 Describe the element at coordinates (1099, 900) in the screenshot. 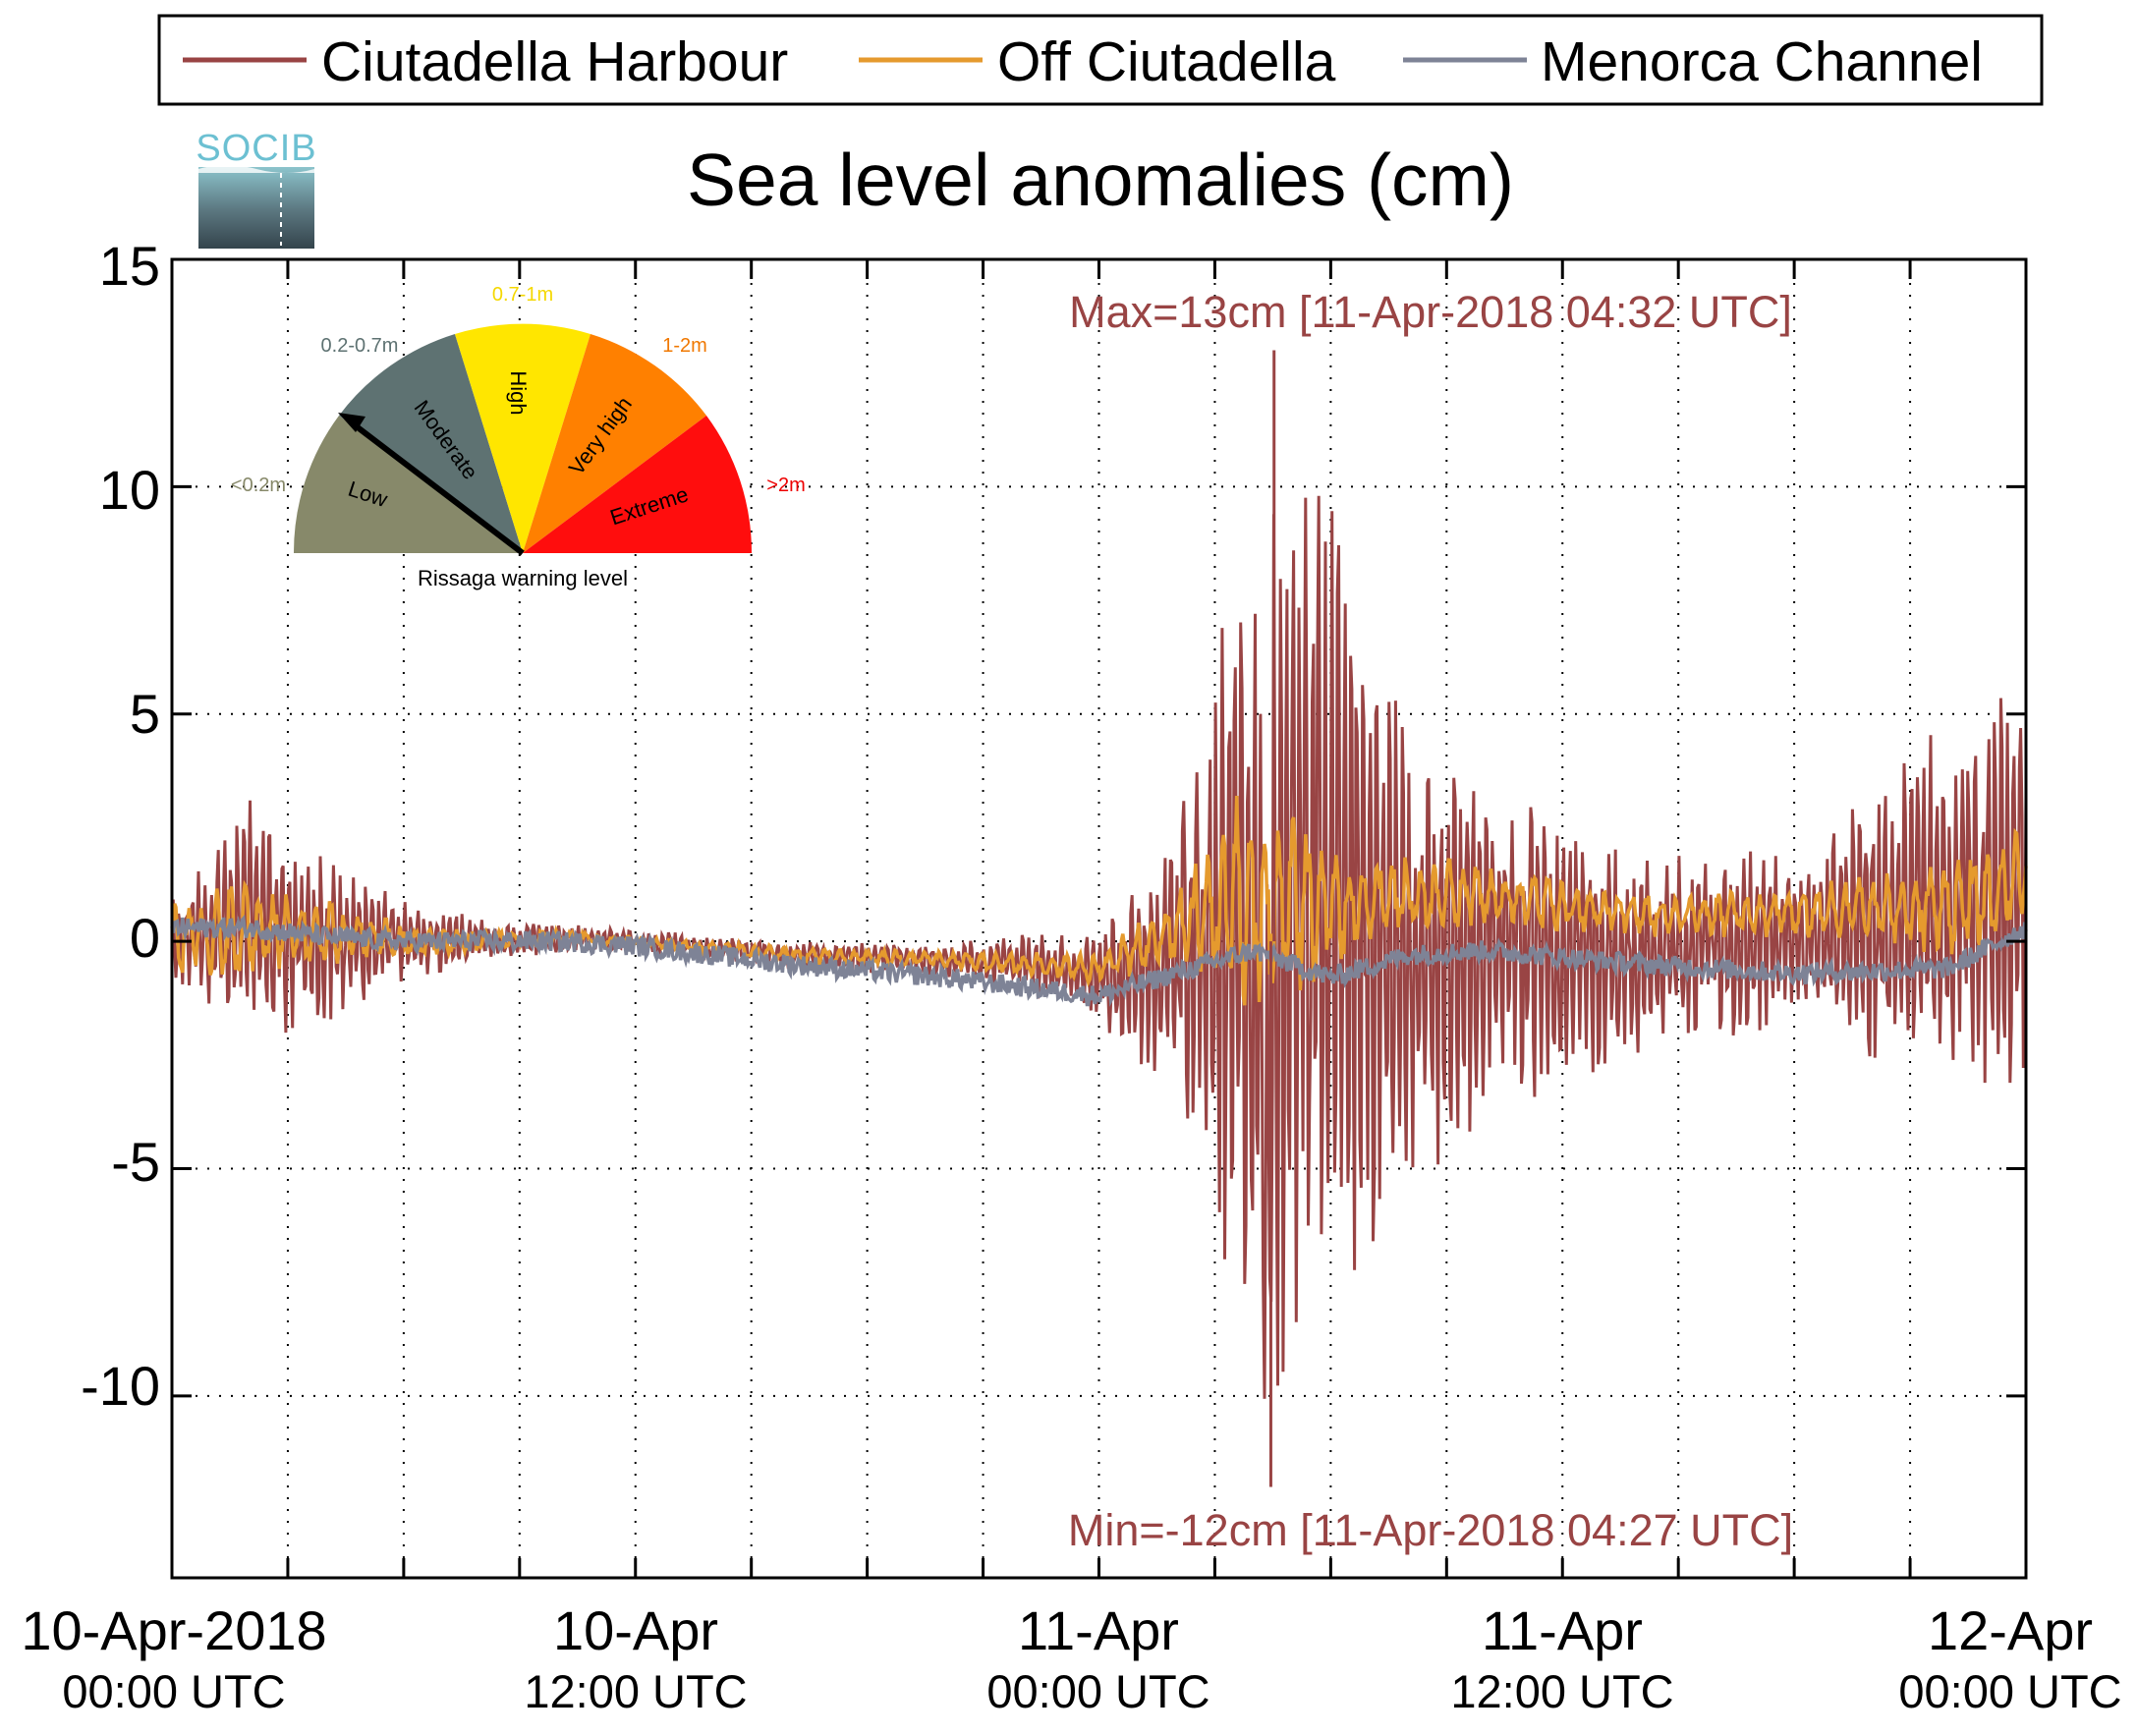

I see `series-line-off-ciutadella` at that location.